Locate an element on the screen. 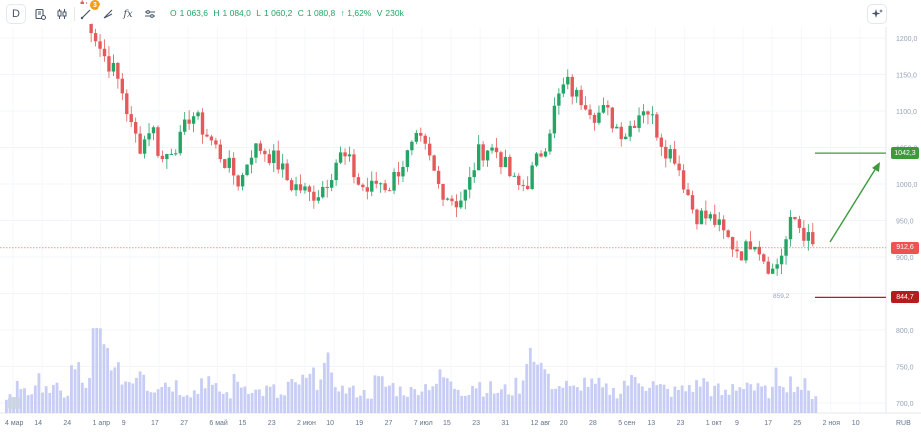 Image resolution: width=921 pixels, height=433 pixels. function-label: fx is located at coordinates (128, 14).